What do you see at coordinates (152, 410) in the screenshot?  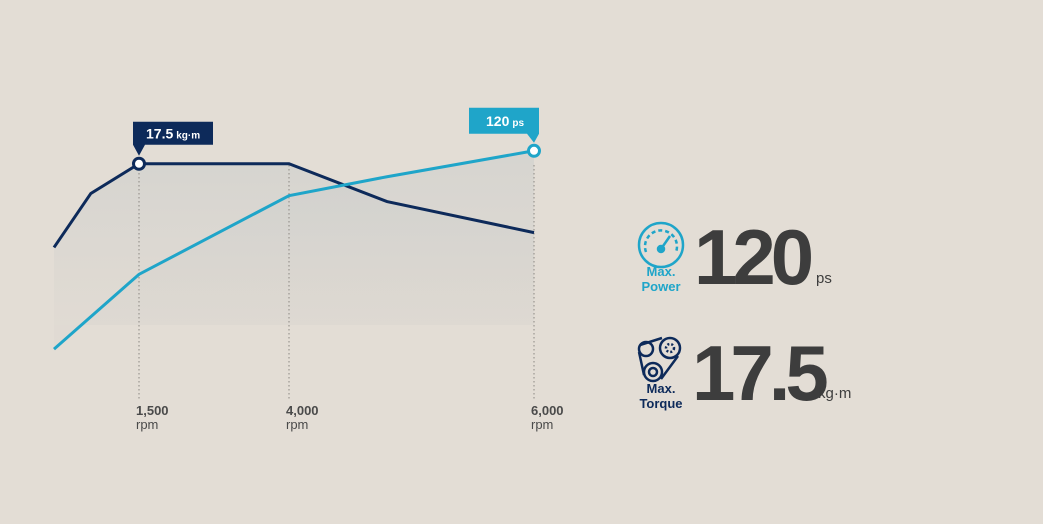 I see `x-tick-label: 1,500` at bounding box center [152, 410].